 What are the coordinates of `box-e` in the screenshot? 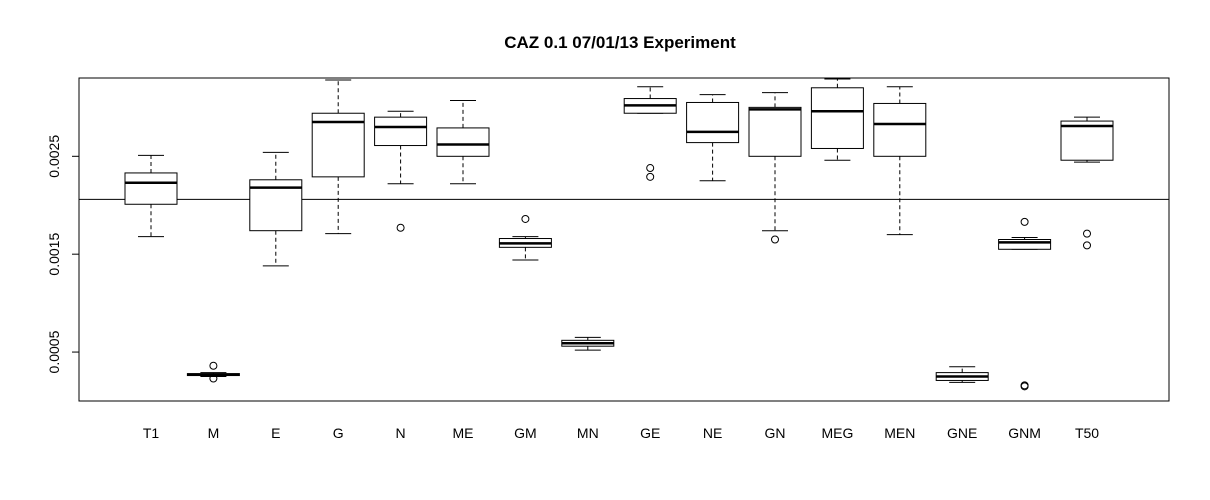 It's located at (276, 209).